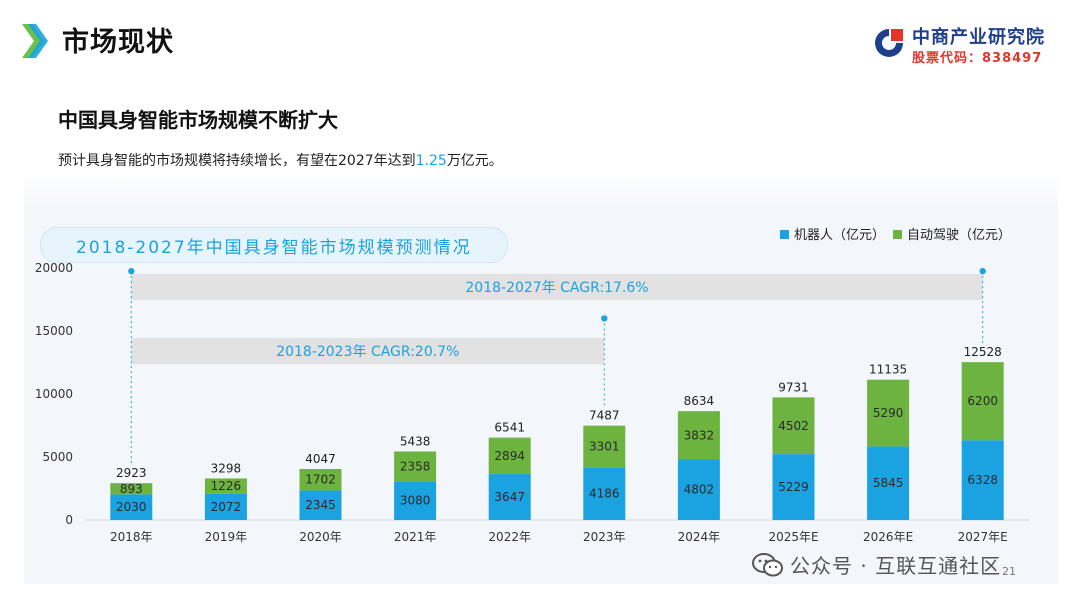 The height and width of the screenshot is (608, 1080). I want to click on bar-driving-value: 2358, so click(415, 466).